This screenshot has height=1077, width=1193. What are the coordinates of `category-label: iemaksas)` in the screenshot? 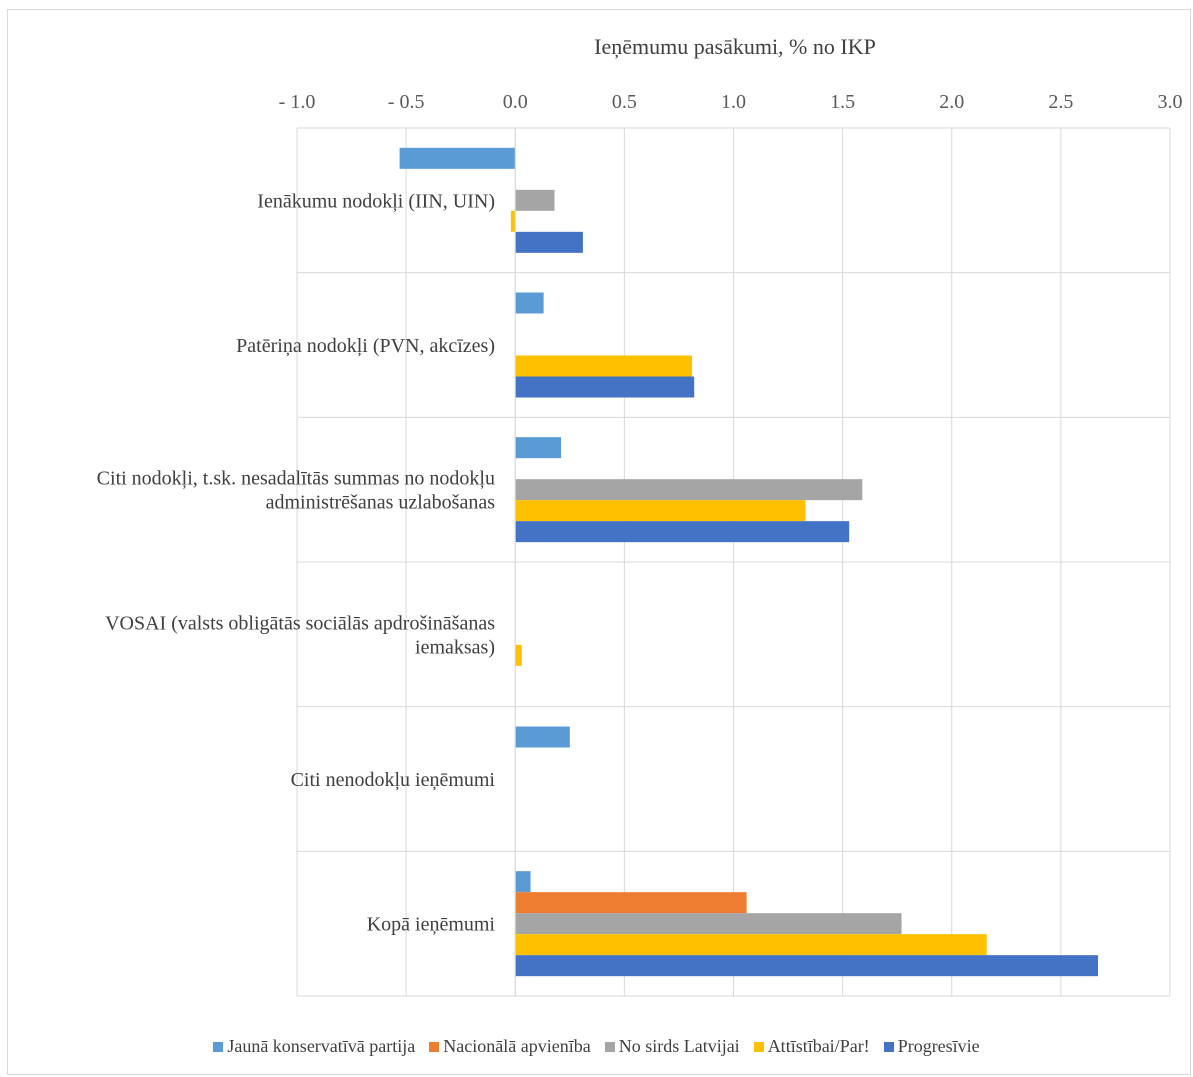 It's located at (455, 647).